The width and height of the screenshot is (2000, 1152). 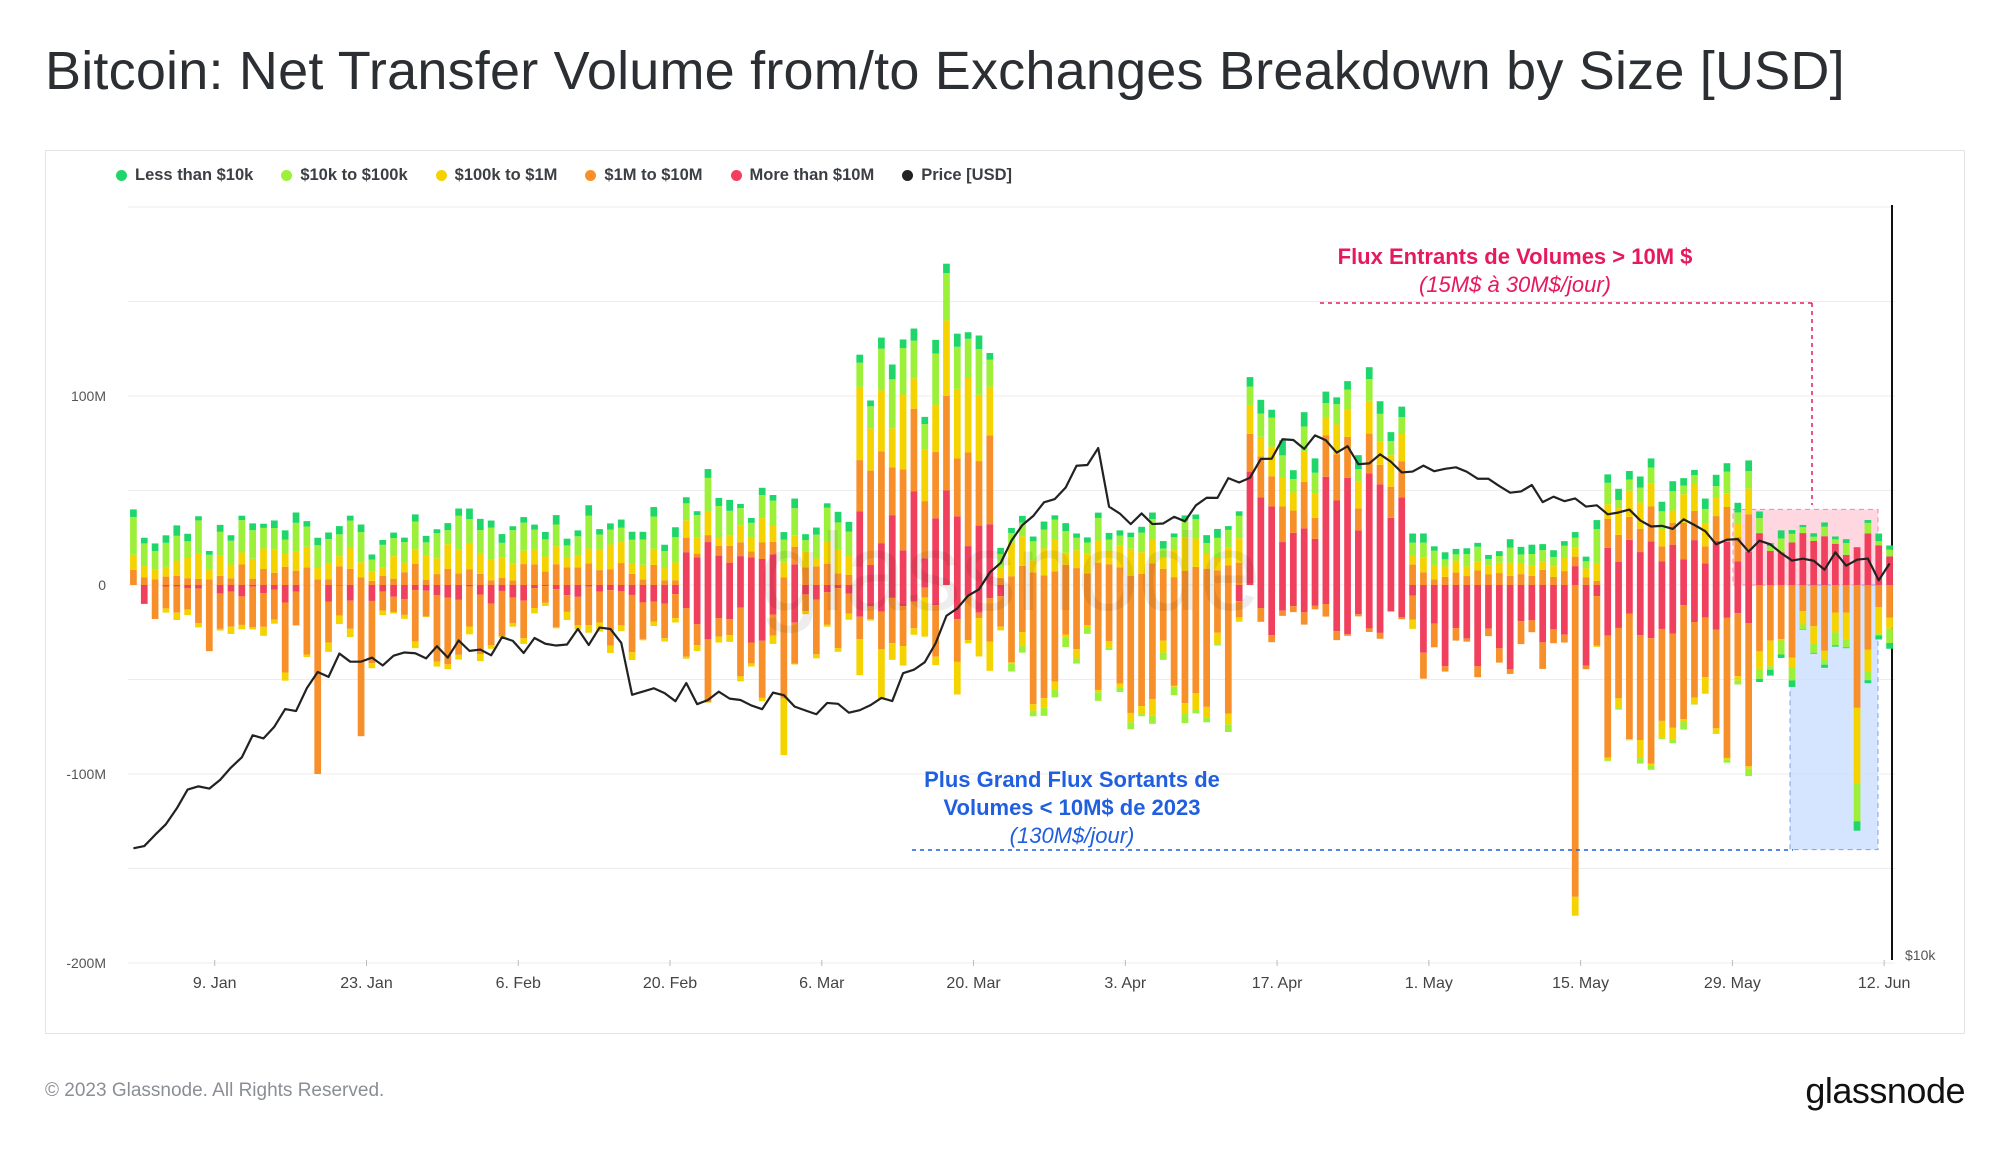 What do you see at coordinates (344, 175) in the screenshot?
I see `legend-item-1: $10k to $100k` at bounding box center [344, 175].